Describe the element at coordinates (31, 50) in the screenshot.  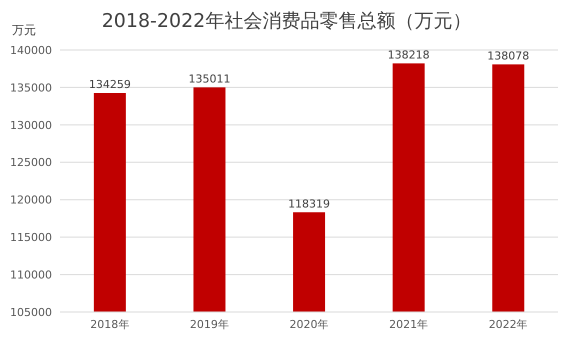
I see `y-tick-label: 140000` at that location.